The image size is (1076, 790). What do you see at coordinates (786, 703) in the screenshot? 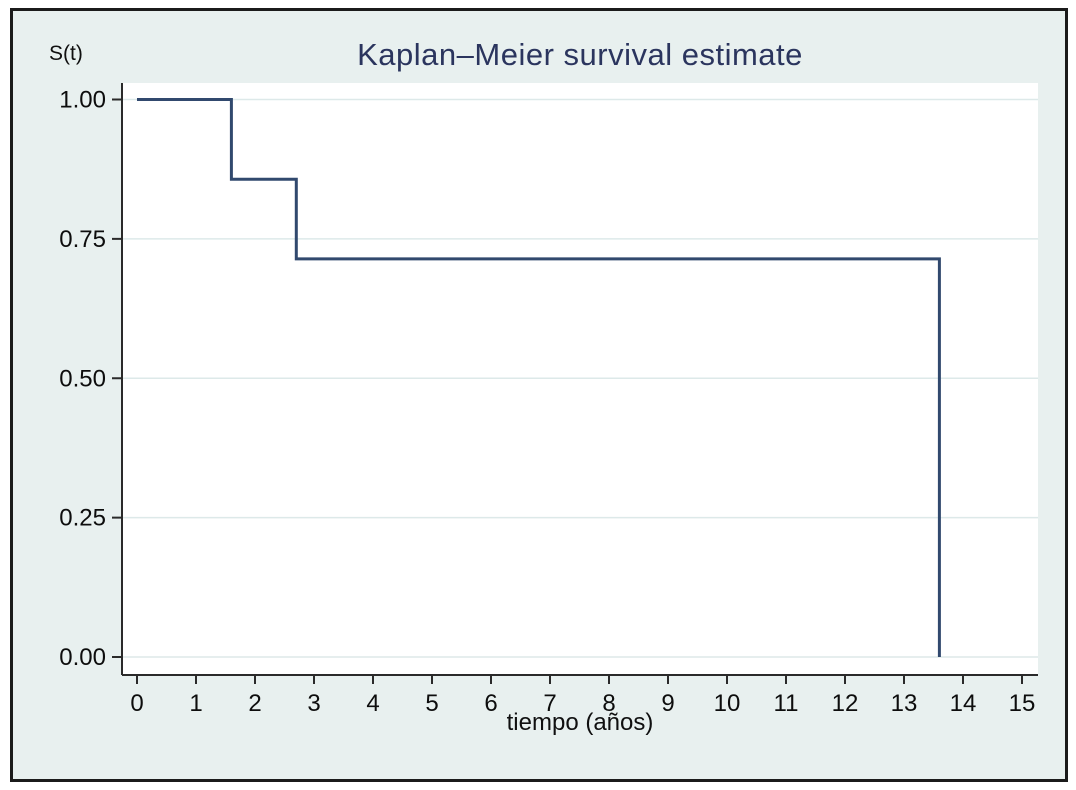
I see `x-tick-label: 11` at bounding box center [786, 703].